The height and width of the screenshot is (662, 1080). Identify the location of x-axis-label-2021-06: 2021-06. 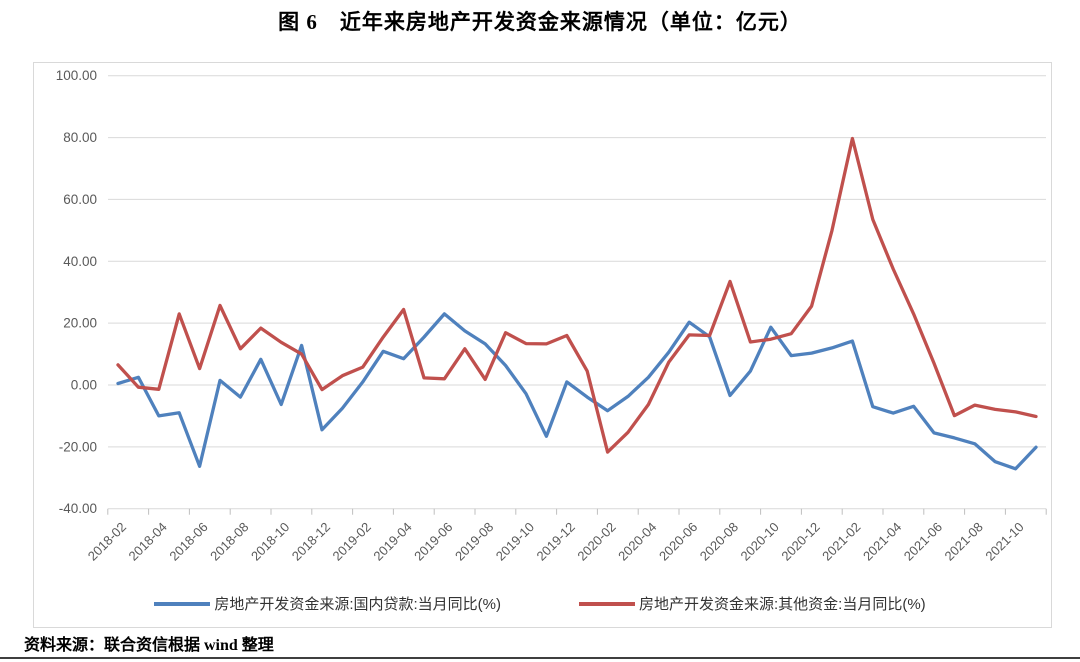
(923, 541).